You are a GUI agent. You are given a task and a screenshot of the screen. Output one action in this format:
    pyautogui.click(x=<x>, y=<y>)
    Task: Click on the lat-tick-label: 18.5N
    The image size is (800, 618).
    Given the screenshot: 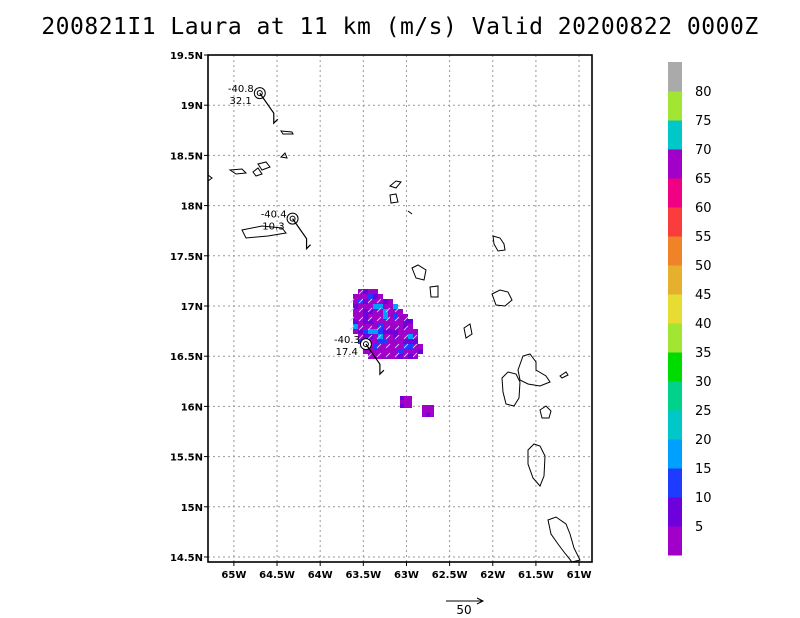 What is the action you would take?
    pyautogui.click(x=186, y=156)
    